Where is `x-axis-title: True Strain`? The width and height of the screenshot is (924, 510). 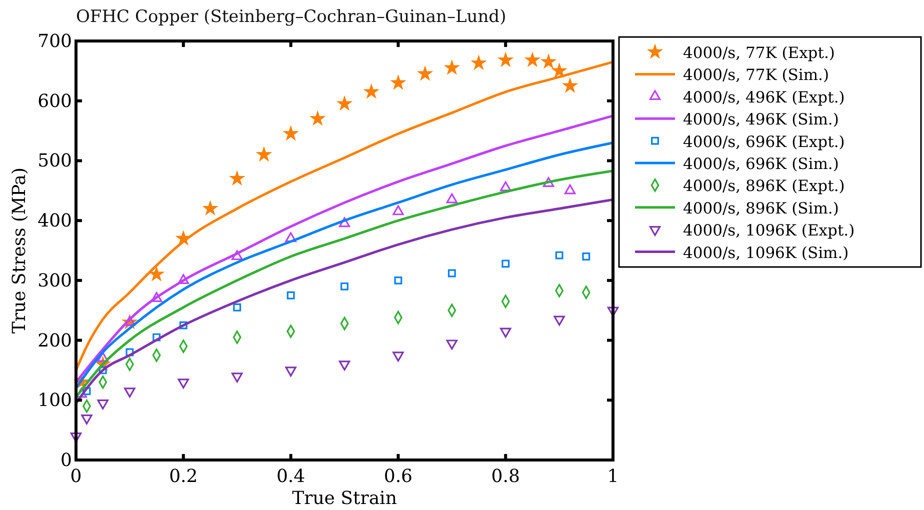
x-axis-title: True Strain is located at coordinates (345, 498).